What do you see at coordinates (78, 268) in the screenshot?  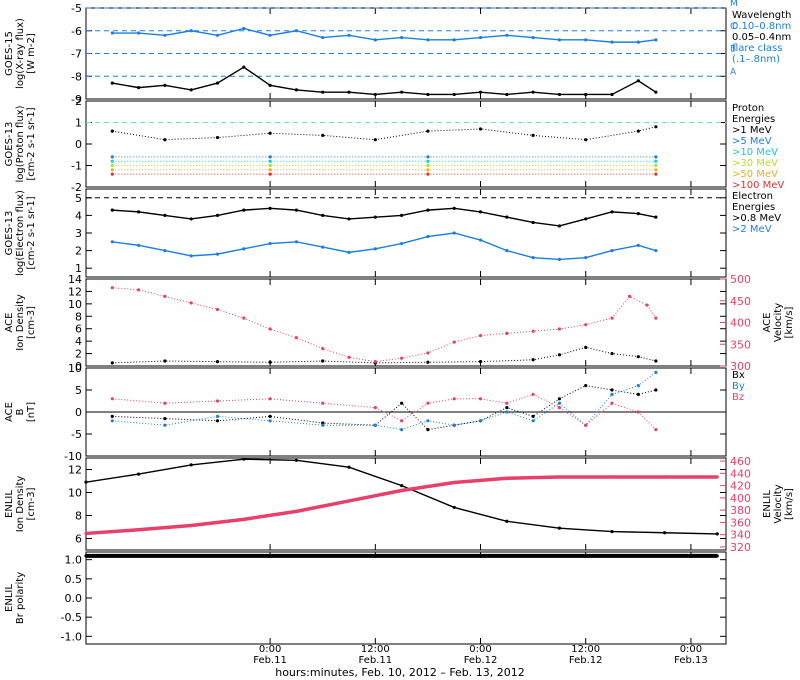 I see `y-tick-label: 1` at bounding box center [78, 268].